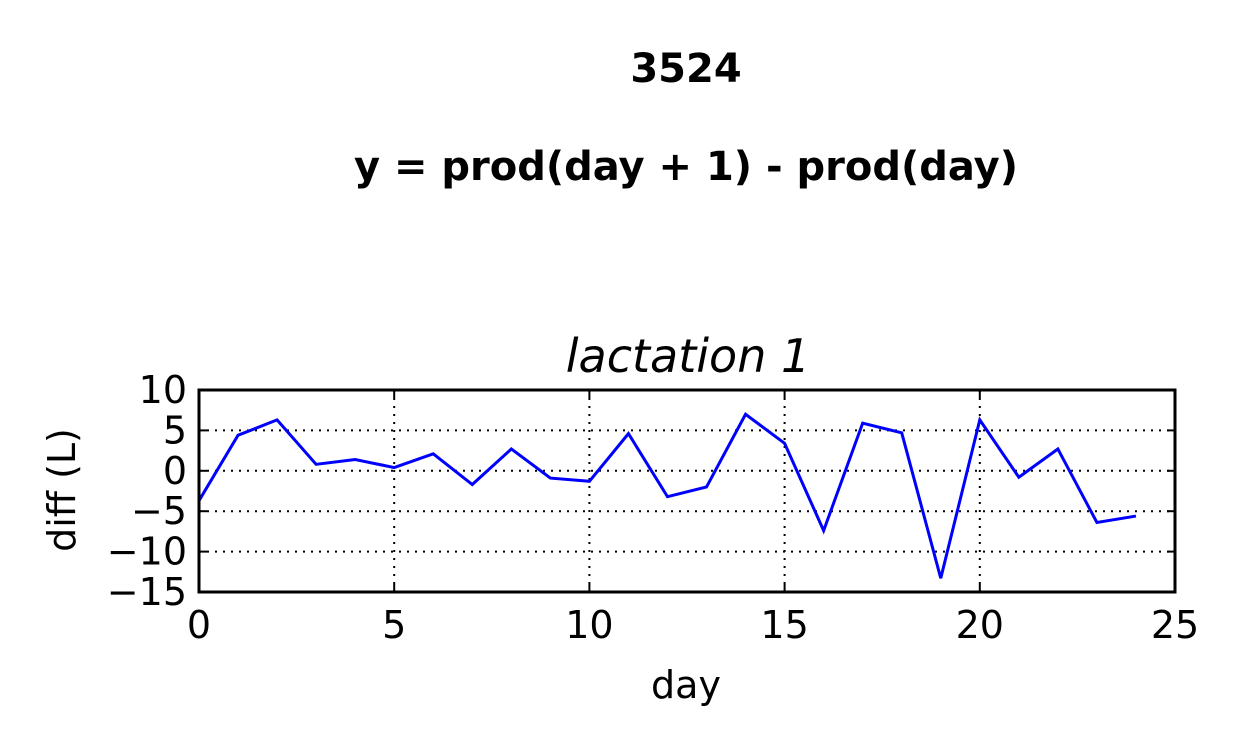 This screenshot has height=750, width=1250. I want to click on y-tick-label: −5, so click(159, 511).